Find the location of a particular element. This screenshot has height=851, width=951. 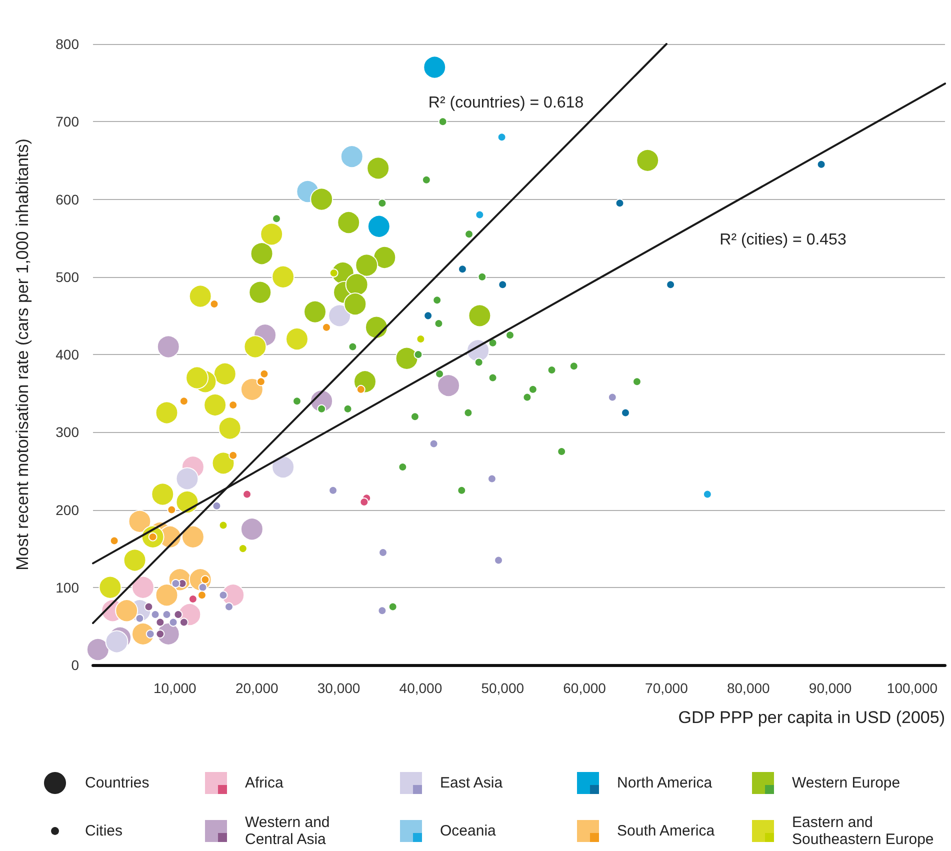

legend-label: Eastern and Southeastern Europe is located at coordinates (863, 831).